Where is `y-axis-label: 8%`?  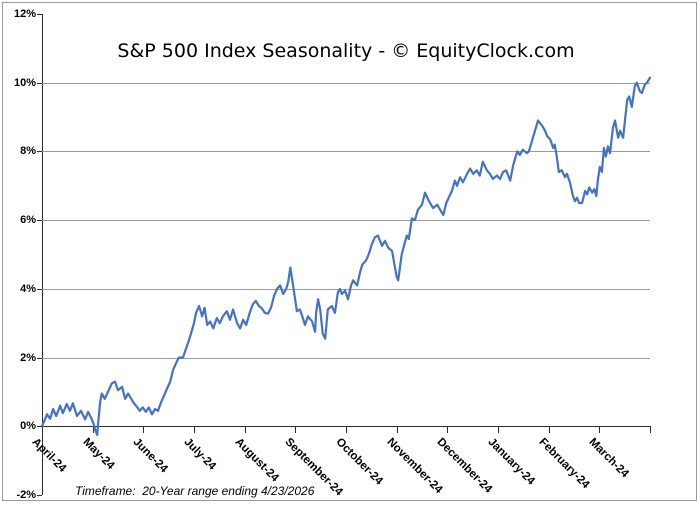
y-axis-label: 8% is located at coordinates (28, 151).